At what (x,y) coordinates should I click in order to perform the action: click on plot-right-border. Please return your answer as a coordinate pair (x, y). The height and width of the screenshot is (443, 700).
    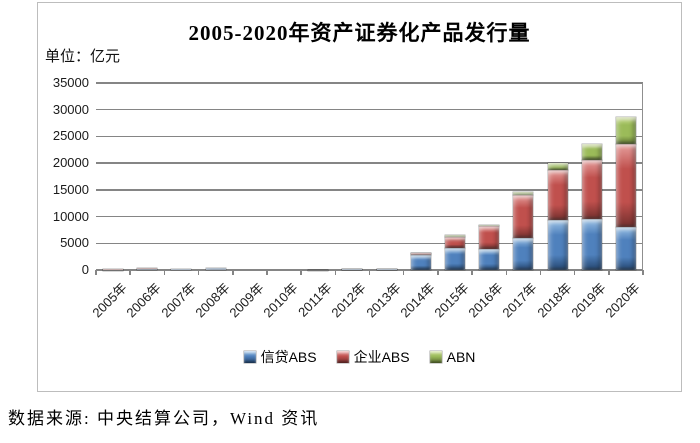
    Looking at the image, I should click on (642, 176).